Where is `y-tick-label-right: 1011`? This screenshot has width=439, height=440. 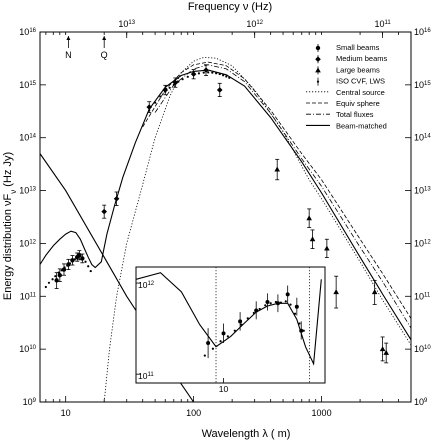
y-tick-label-right: 1011 is located at coordinates (422, 296).